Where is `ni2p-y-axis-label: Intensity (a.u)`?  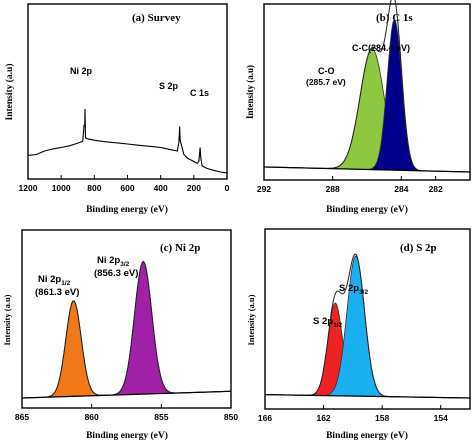
ni2p-y-axis-label: Intensity (a.u) is located at coordinates (7, 319).